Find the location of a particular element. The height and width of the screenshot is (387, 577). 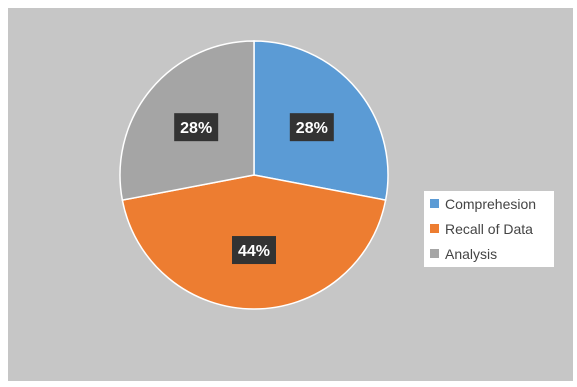

legend-label: Recall of Data is located at coordinates (489, 229).